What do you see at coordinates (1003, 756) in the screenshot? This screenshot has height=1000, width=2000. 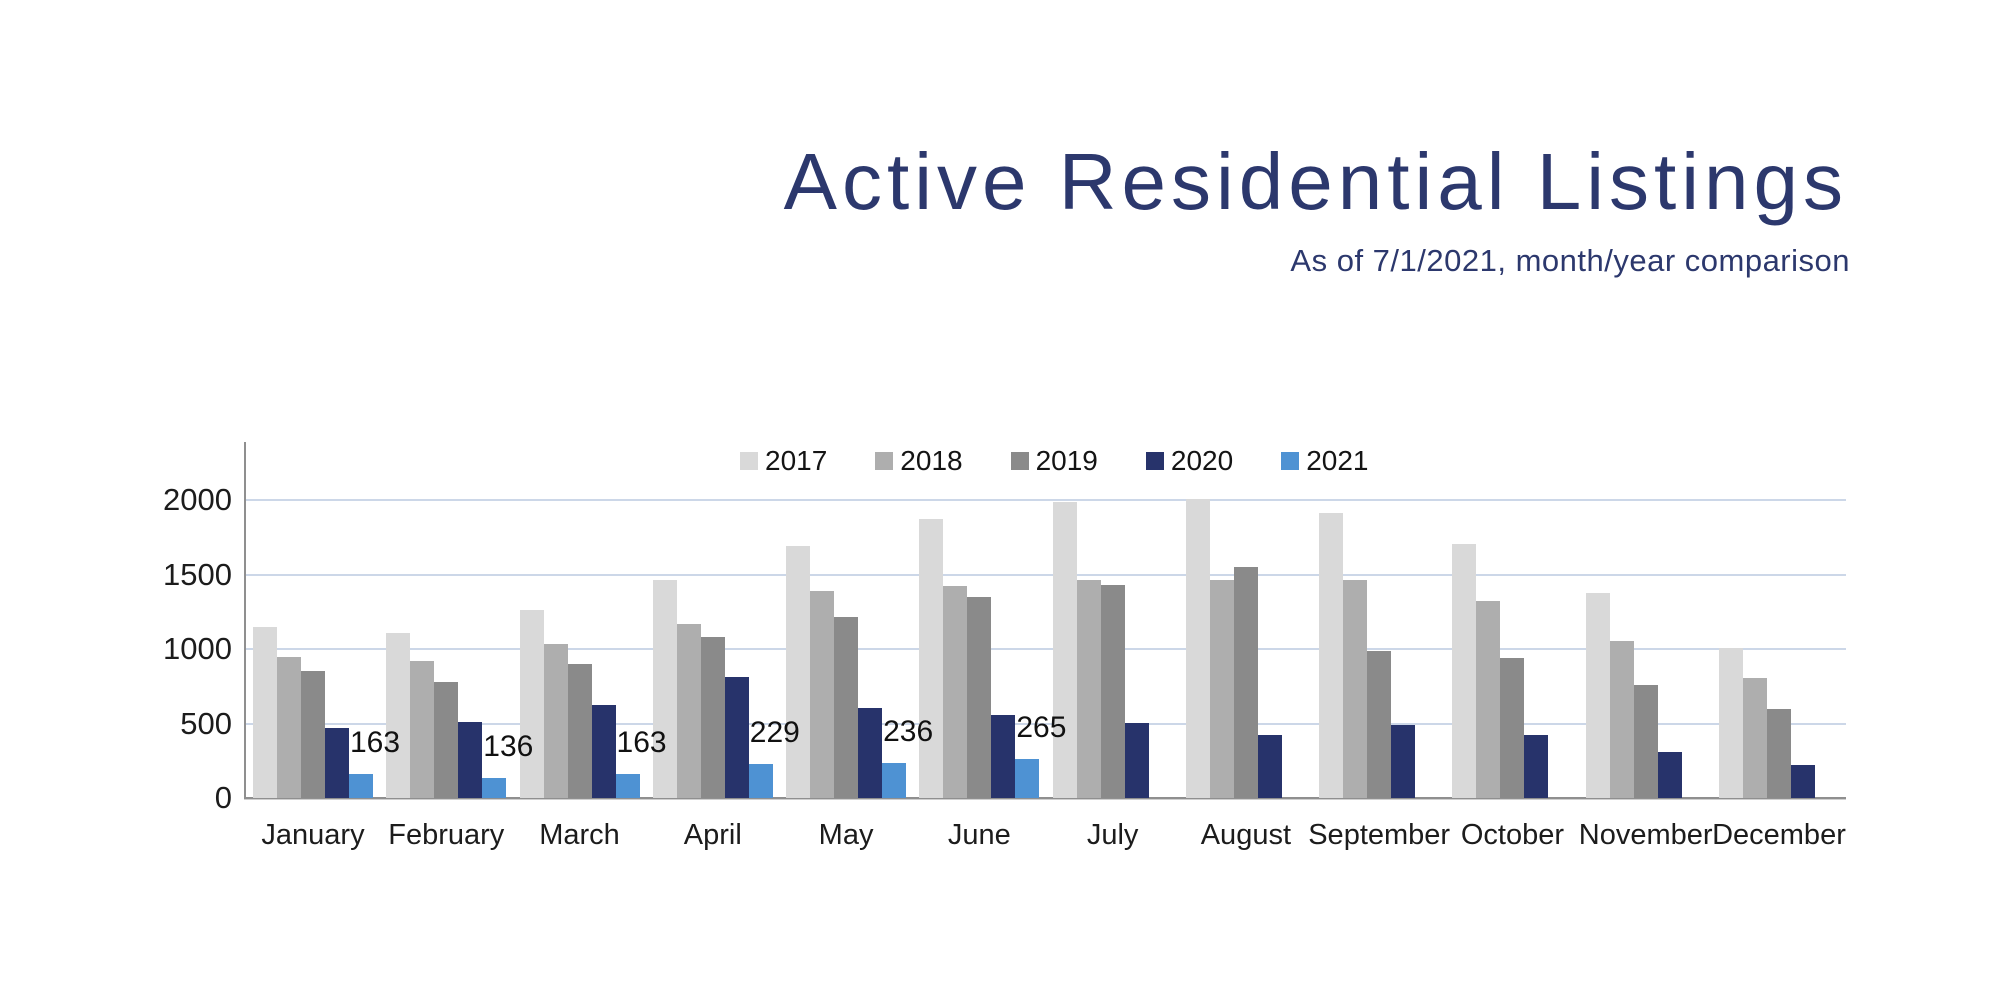 I see `bar-2020-june` at bounding box center [1003, 756].